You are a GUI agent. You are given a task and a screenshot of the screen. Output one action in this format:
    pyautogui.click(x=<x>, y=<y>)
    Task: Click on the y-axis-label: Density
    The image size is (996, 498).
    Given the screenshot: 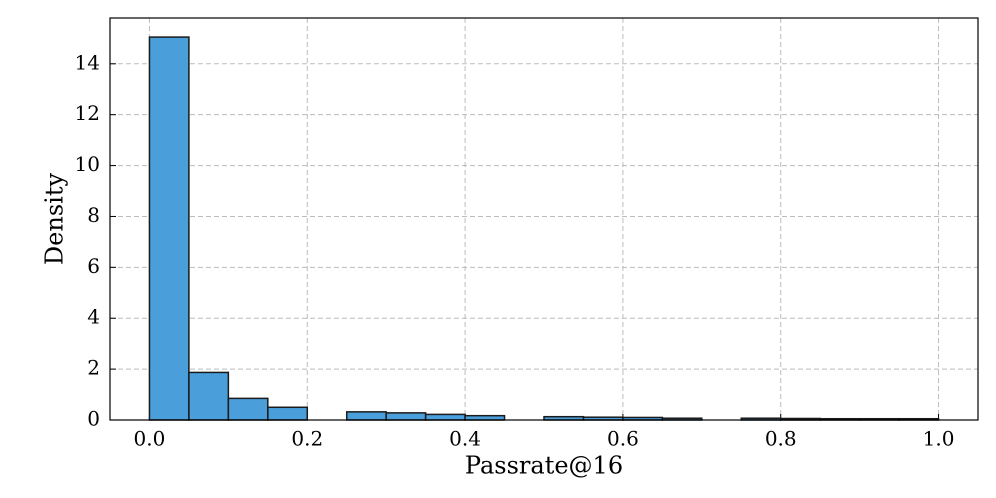 What is the action you would take?
    pyautogui.click(x=55, y=219)
    